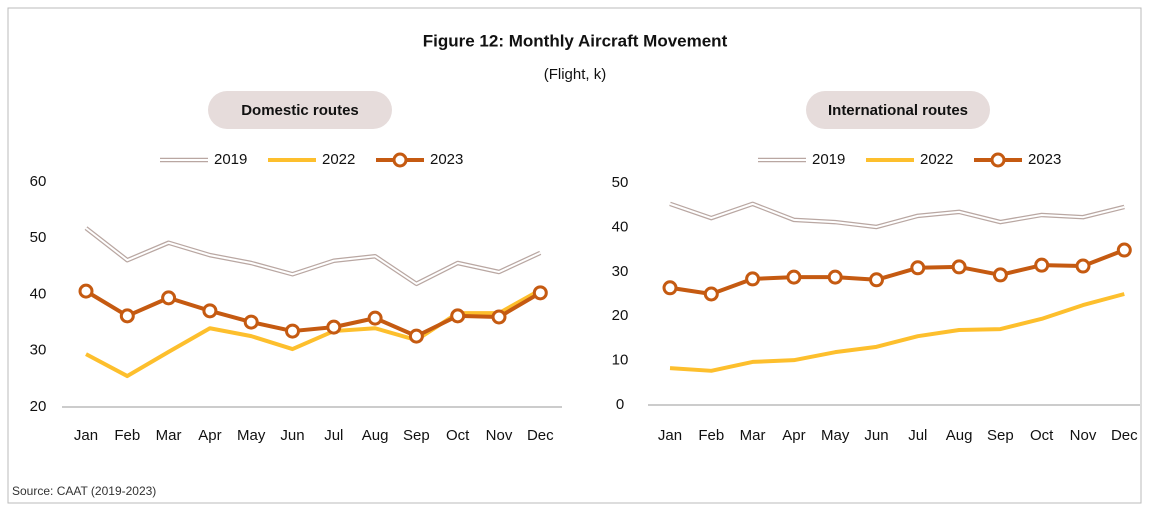  Describe the element at coordinates (620, 404) in the screenshot. I see `y-tick-label: 0` at that location.